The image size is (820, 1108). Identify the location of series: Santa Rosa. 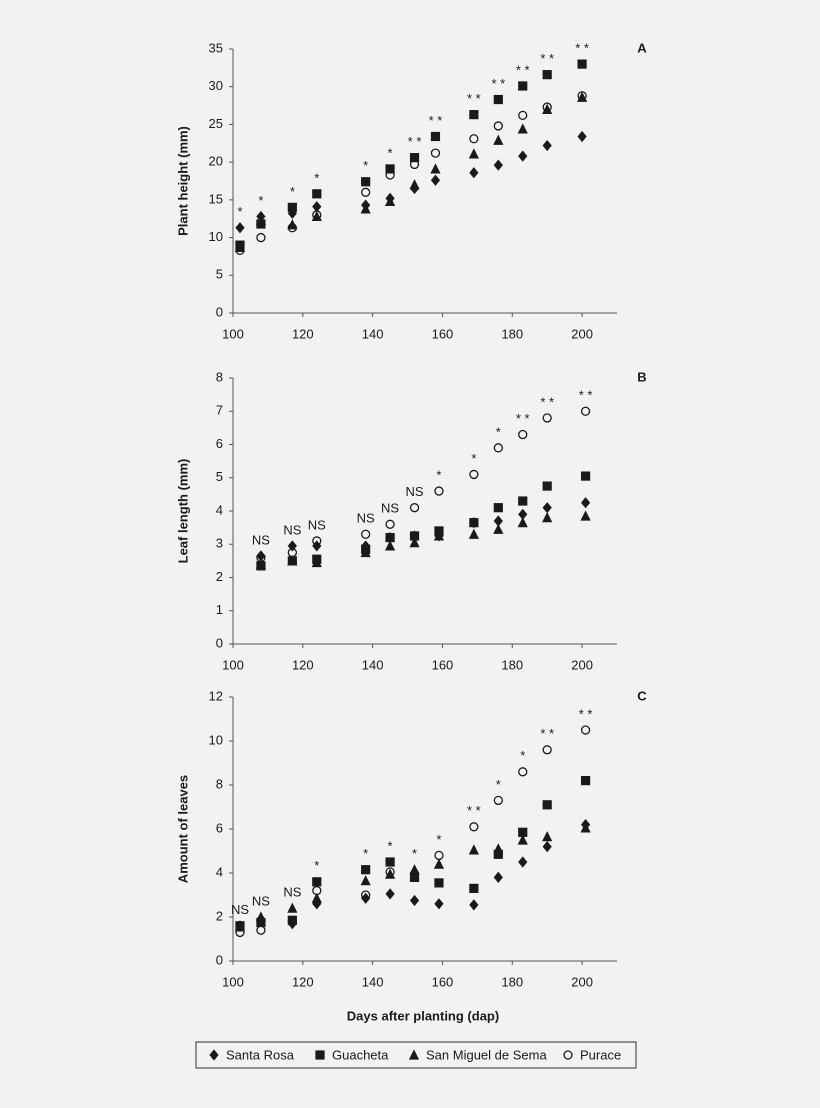
(423, 529).